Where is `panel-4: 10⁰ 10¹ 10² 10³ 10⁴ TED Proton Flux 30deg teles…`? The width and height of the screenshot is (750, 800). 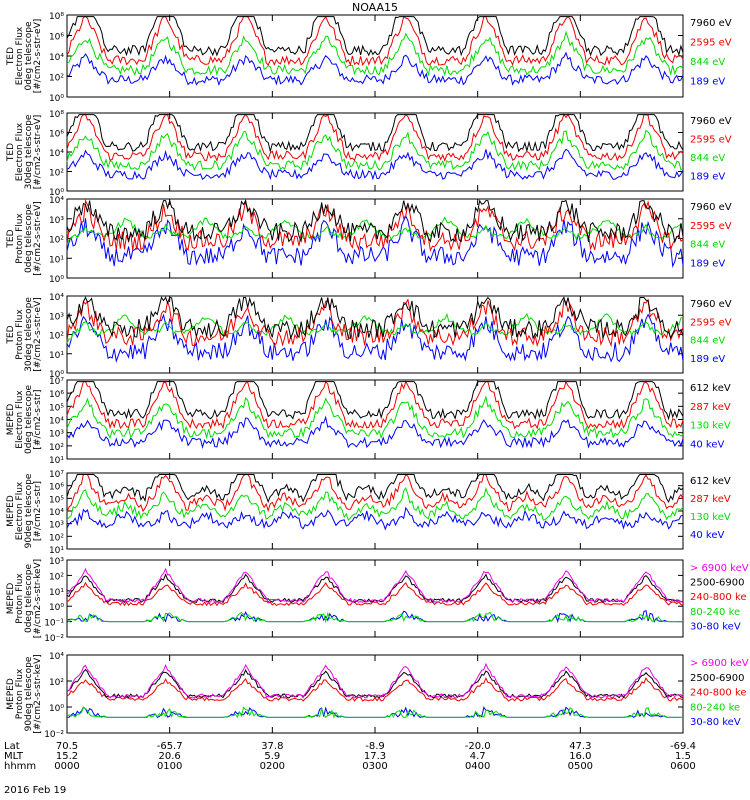 panel-4: 10⁰ 10¹ 10² 10³ 10⁴ TED Proton Flux 30deg teles… is located at coordinates (369, 336).